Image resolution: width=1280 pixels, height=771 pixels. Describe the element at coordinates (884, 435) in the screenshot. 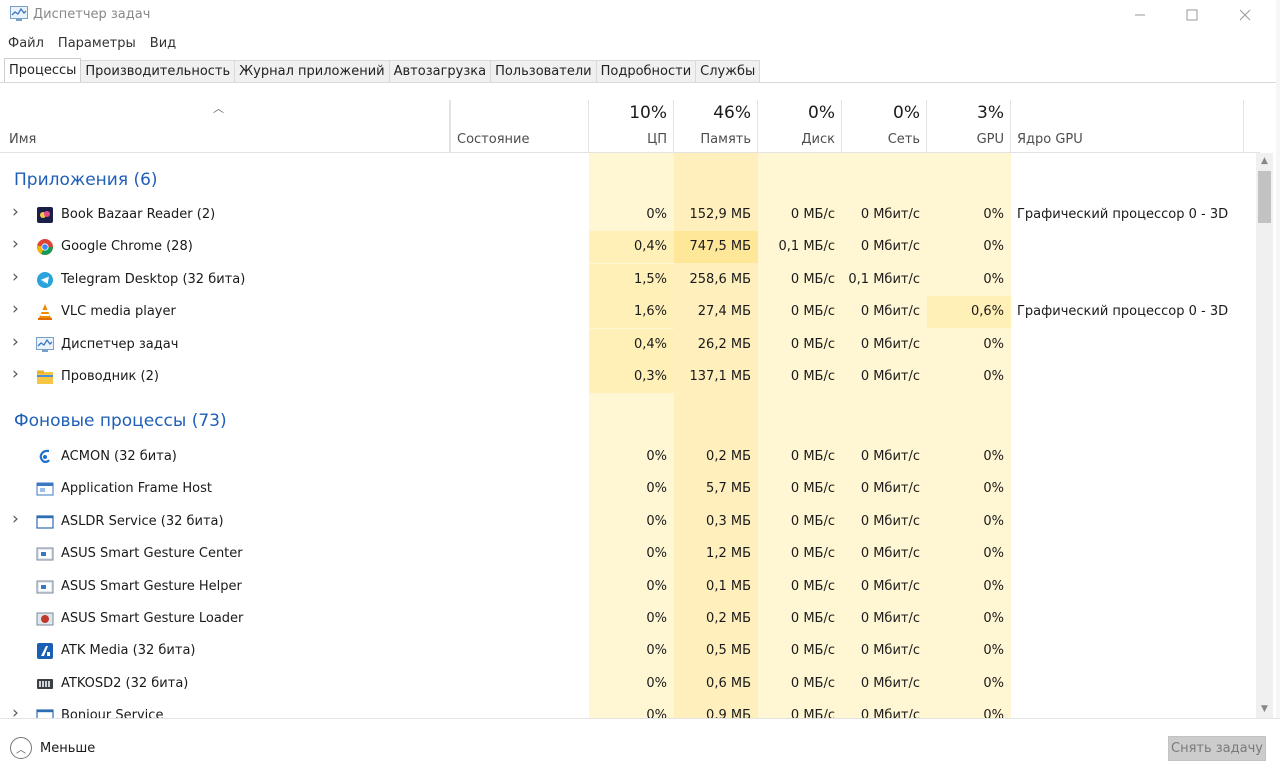

I see `network-column-bg` at that location.